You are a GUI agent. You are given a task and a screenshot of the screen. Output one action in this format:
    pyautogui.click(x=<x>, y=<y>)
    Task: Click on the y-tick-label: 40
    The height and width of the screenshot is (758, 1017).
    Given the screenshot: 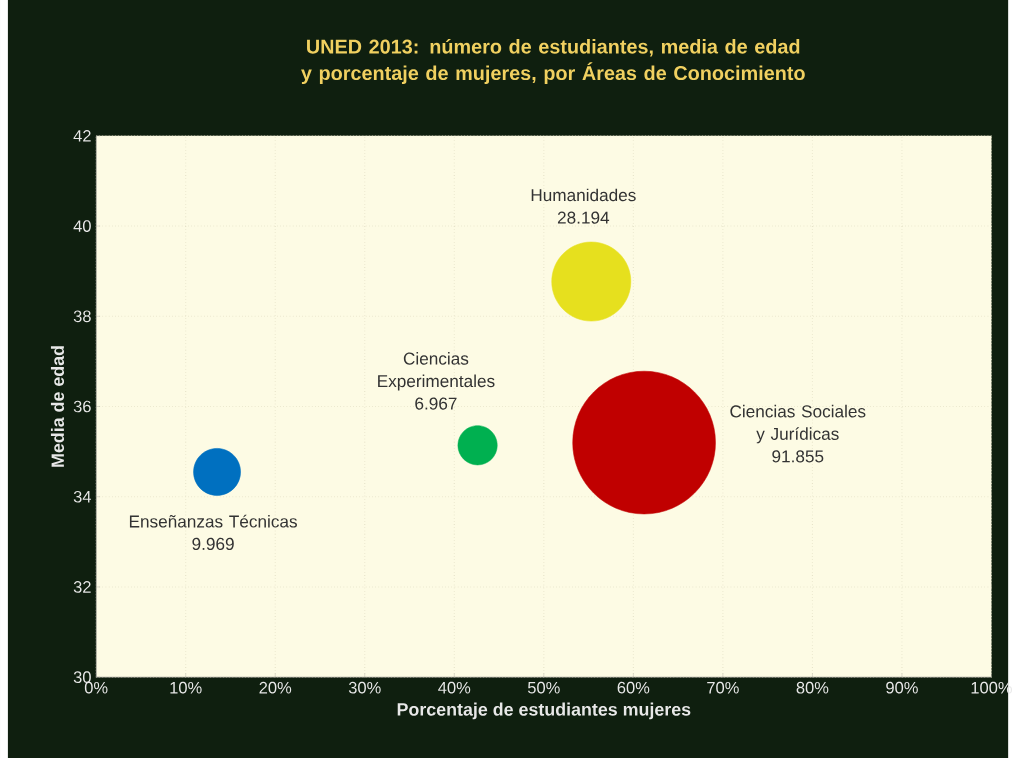 What is the action you would take?
    pyautogui.click(x=82, y=225)
    